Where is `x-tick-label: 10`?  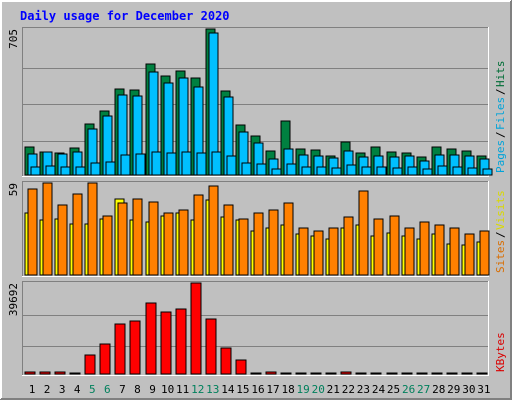 x-tick-label: 10 is located at coordinates (167, 389).